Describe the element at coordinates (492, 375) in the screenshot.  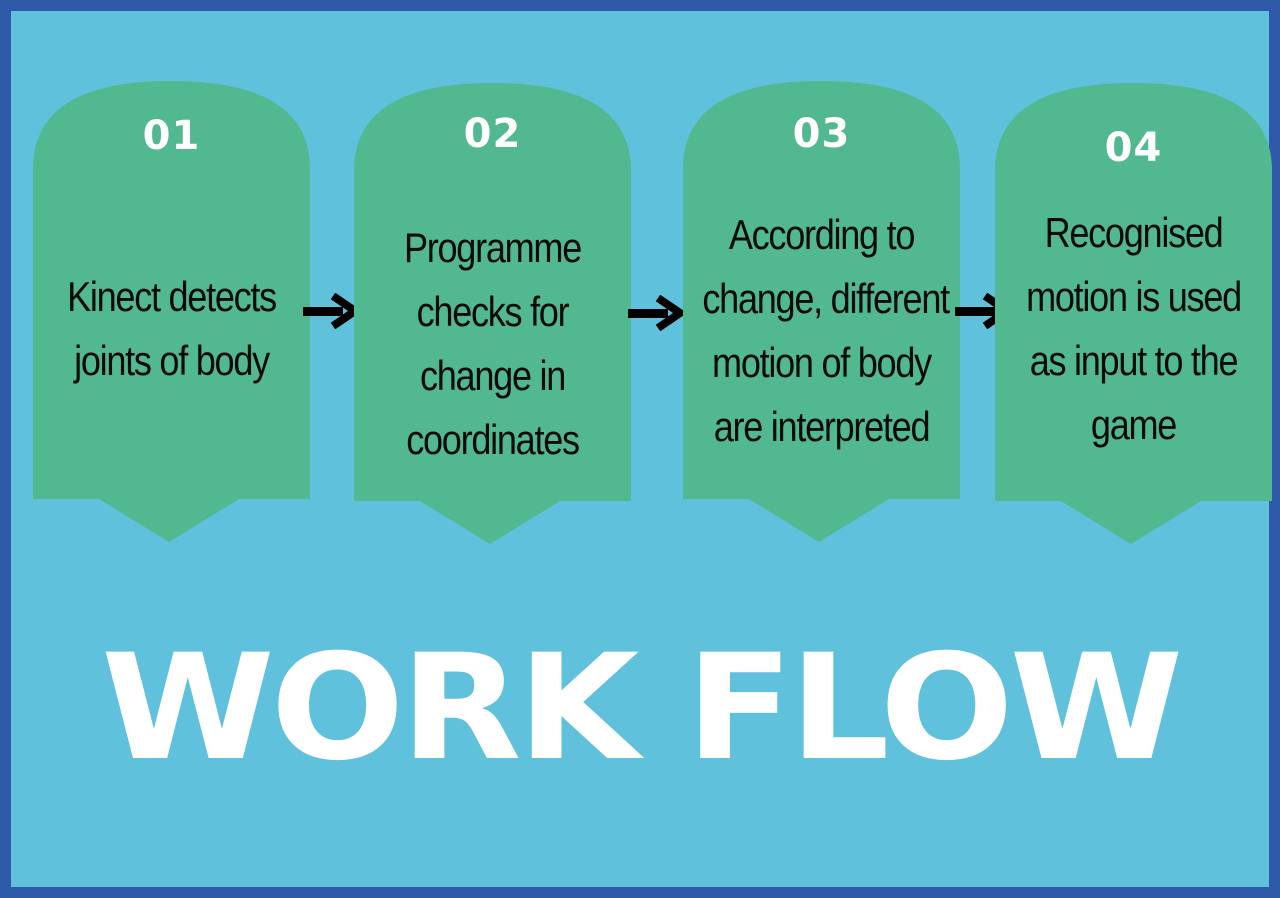
I see `step-line: change in` at that location.